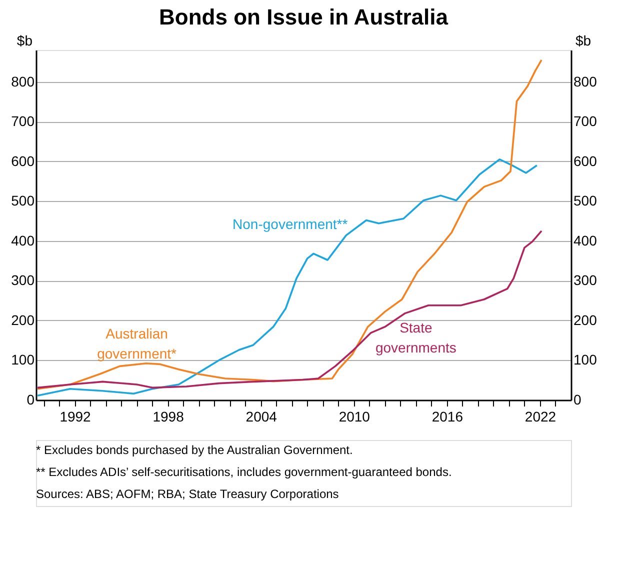 This screenshot has height=580, width=635. I want to click on y-tick-label: 400, so click(23, 240).